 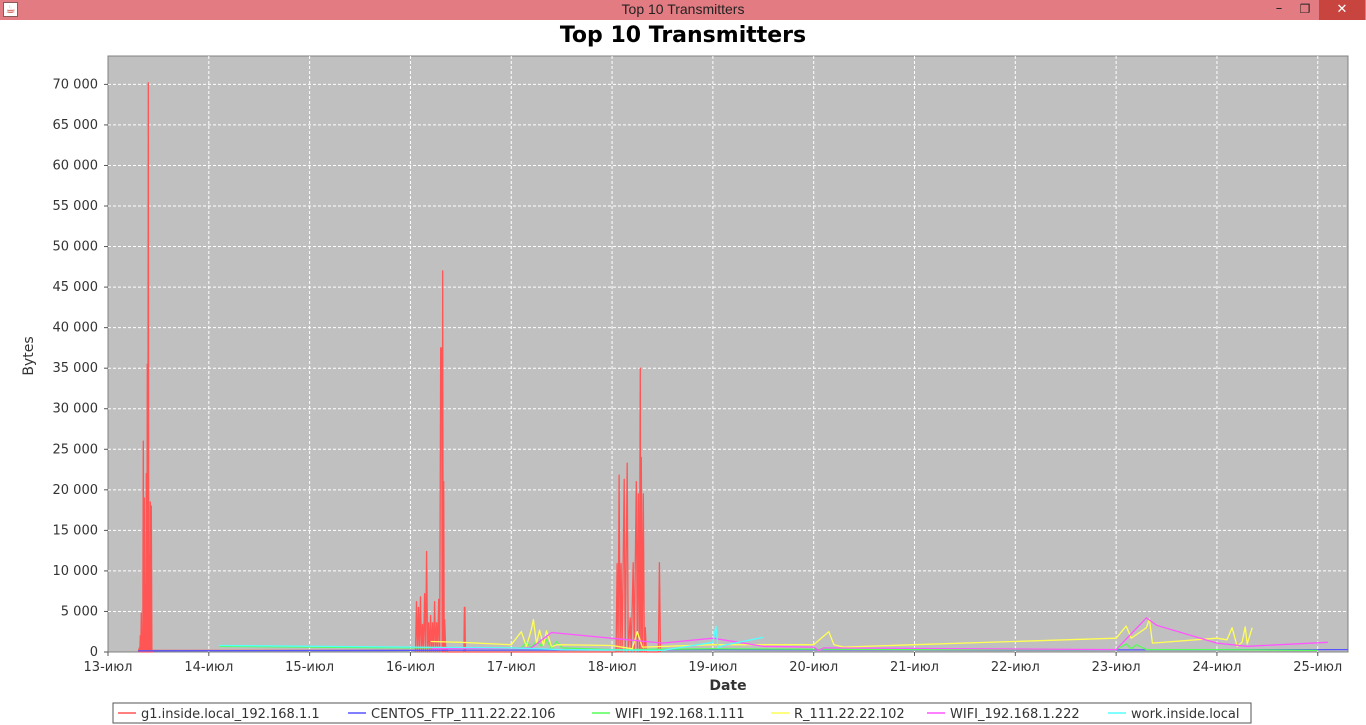 I want to click on y-tick-label: 0, so click(x=94, y=652).